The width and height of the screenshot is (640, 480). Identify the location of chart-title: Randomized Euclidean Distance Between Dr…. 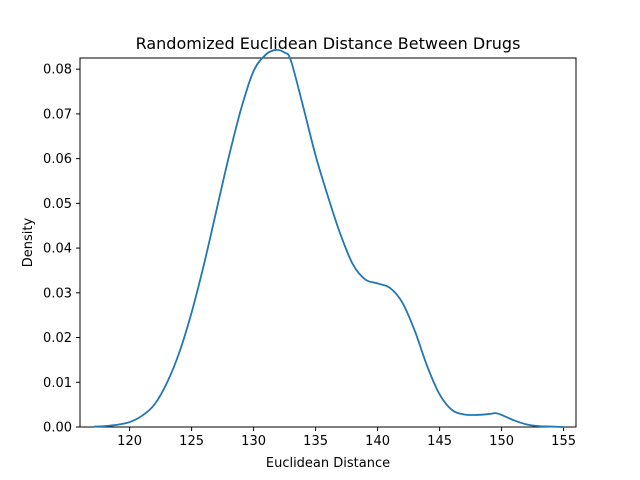
(328, 43).